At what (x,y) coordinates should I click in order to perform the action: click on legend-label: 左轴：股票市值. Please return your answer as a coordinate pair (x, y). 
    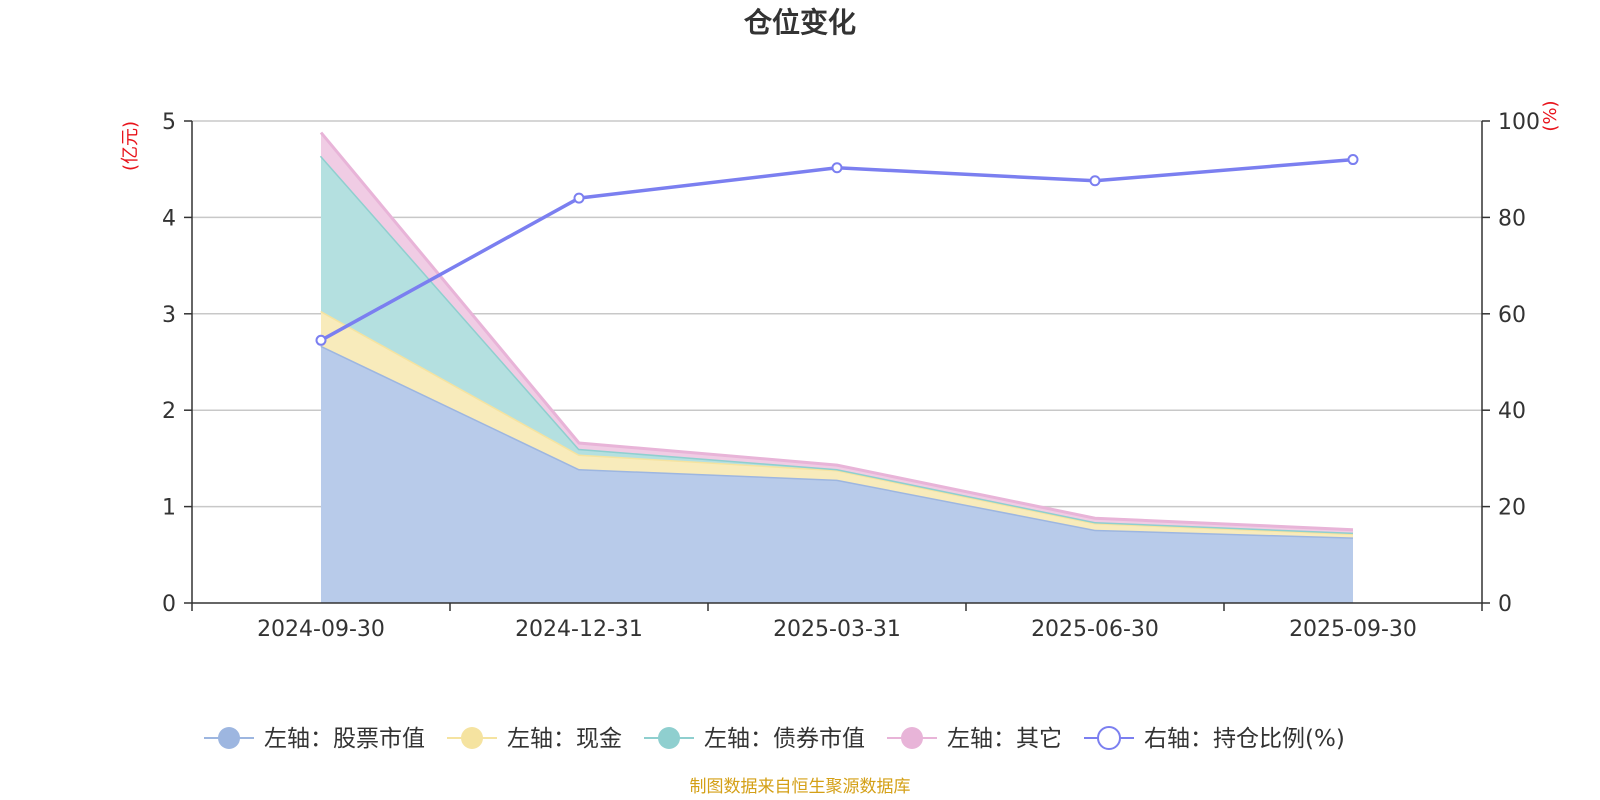
    Looking at the image, I should click on (344, 739).